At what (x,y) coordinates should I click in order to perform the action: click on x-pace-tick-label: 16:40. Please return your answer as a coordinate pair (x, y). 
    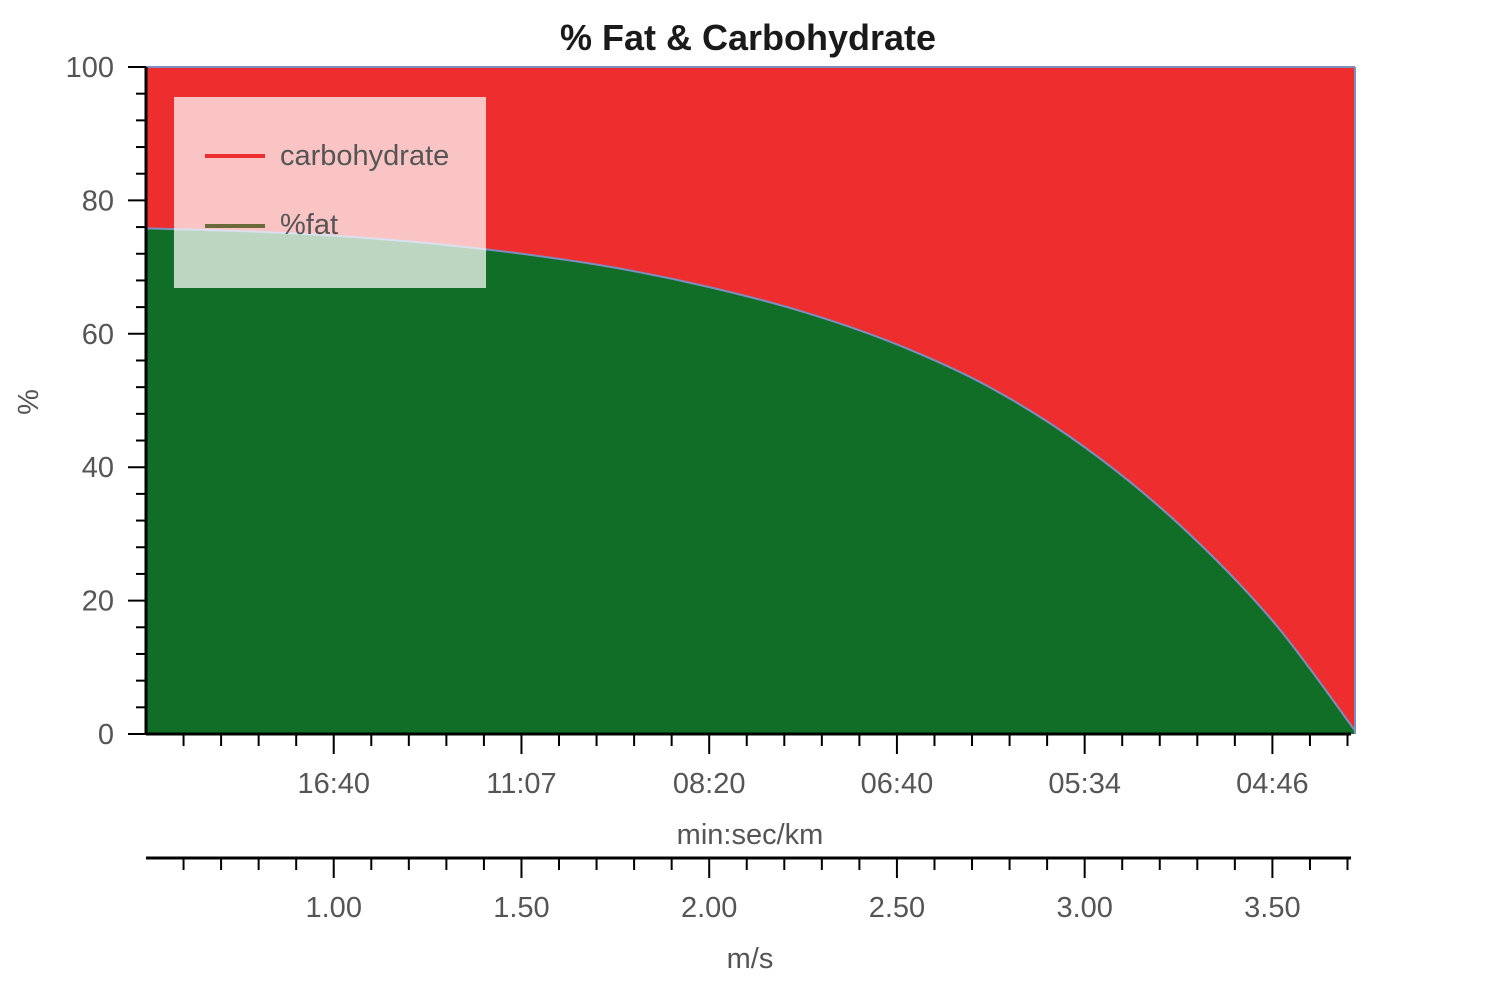
    Looking at the image, I should click on (333, 784).